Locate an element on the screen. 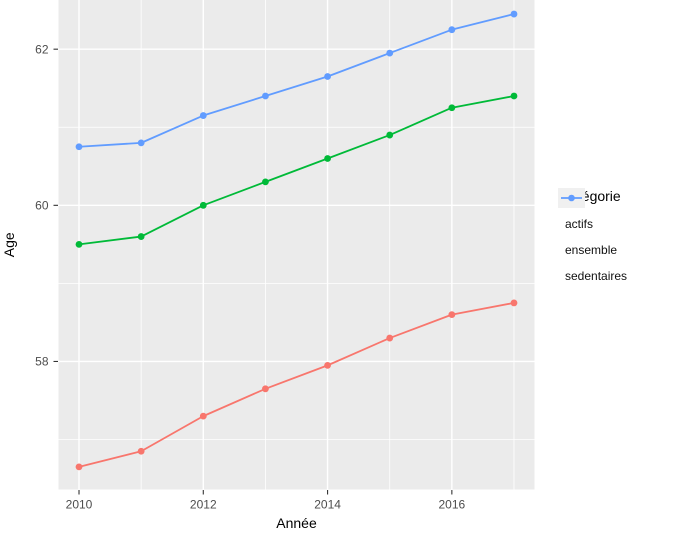 This screenshot has height=539, width=676. legend-item-sedentaires: sedentaires is located at coordinates (593, 237).